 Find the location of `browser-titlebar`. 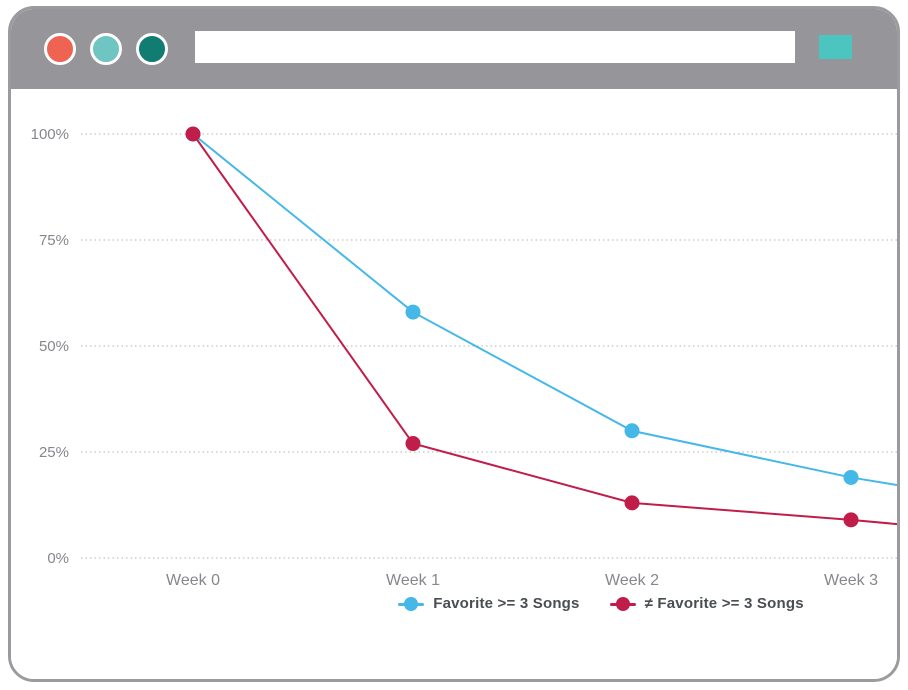

browser-titlebar is located at coordinates (454, 49).